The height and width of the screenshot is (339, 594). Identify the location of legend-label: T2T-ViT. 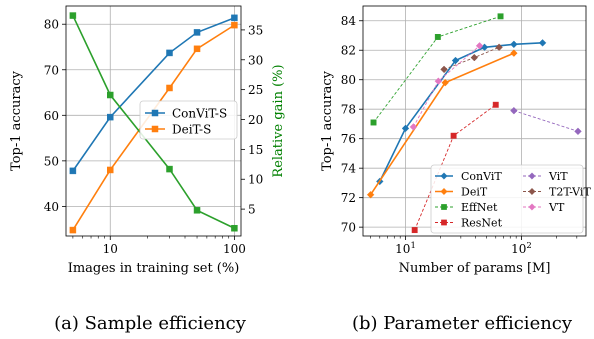
(570, 192).